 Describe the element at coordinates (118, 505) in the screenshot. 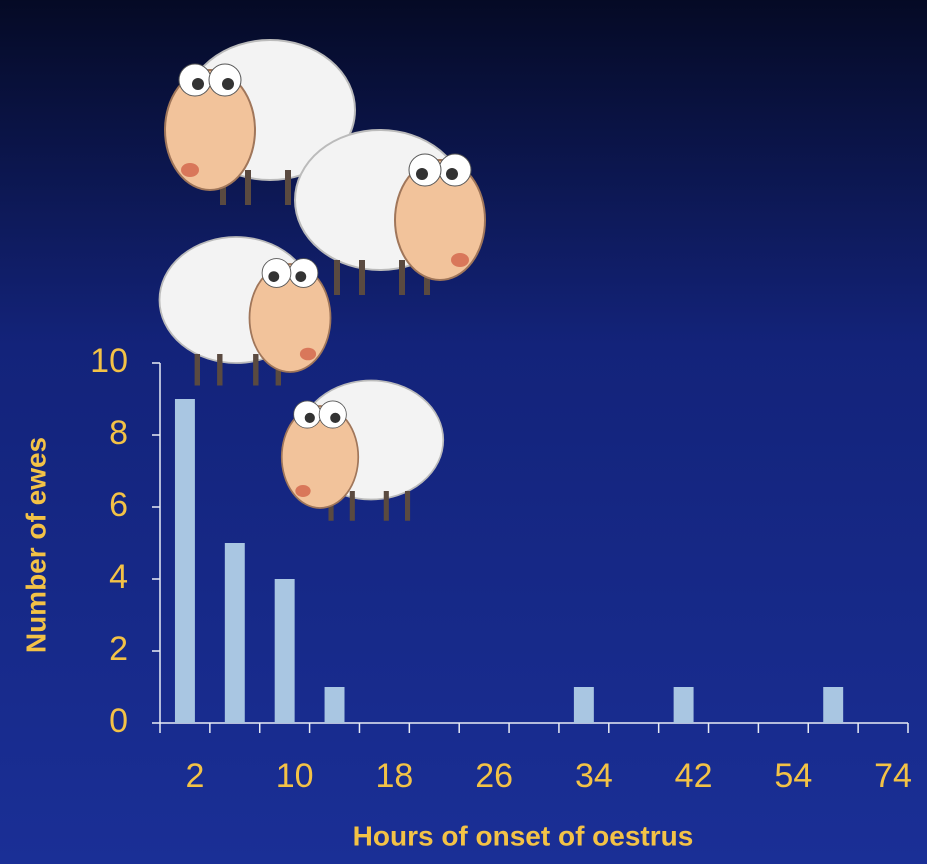

I see `y-tick-label: 6` at that location.